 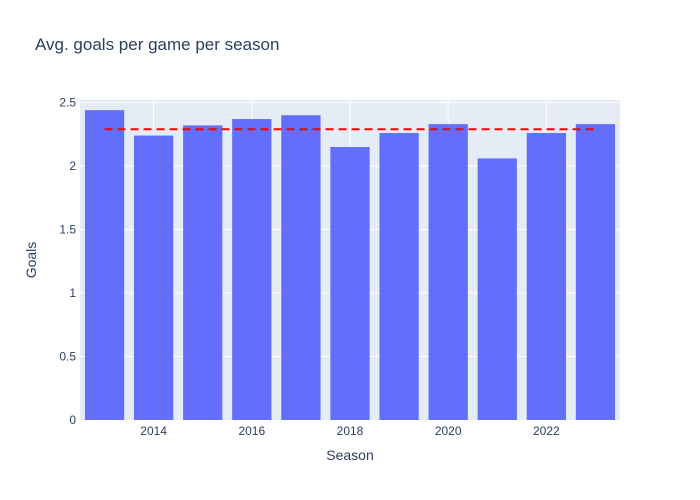 I want to click on x-axis-ticks: 2014 2016 2018 2020 2022, so click(x=350, y=431).